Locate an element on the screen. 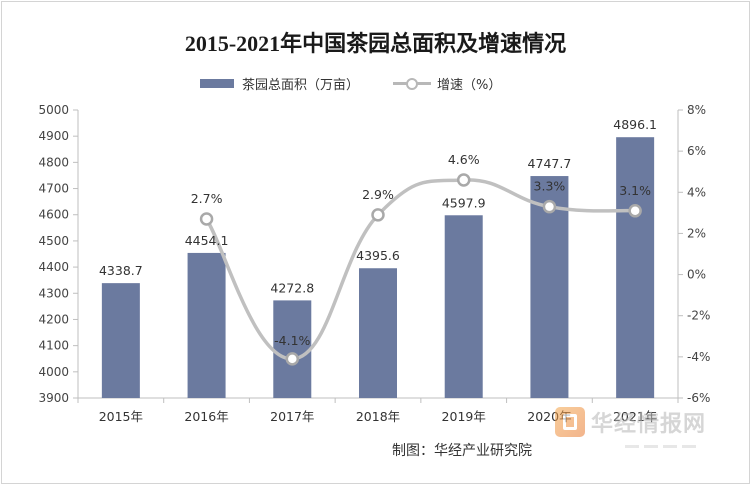 The height and width of the screenshot is (485, 751). y-right-tick-label: 8% is located at coordinates (696, 110).